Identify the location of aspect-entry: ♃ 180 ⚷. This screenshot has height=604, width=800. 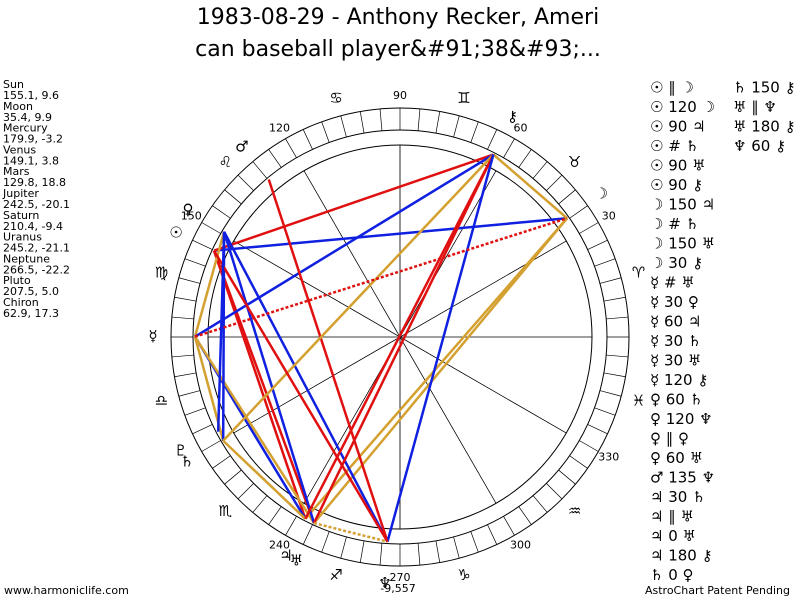
(681, 556).